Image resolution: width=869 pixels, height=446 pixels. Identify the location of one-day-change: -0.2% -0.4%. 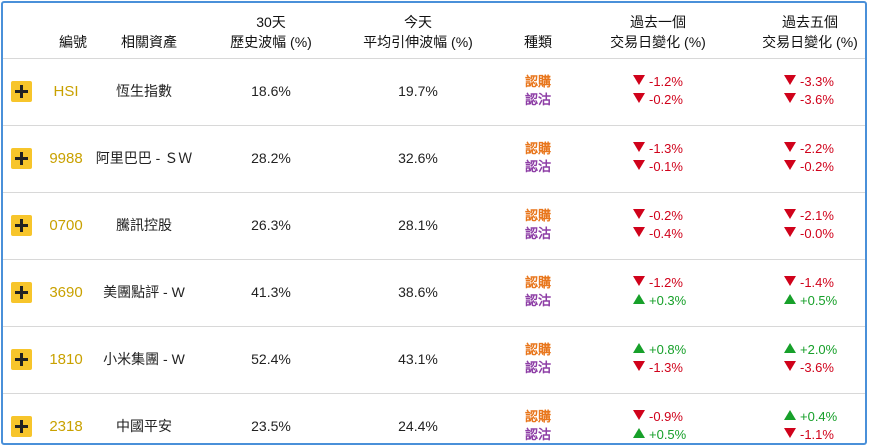
(658, 225).